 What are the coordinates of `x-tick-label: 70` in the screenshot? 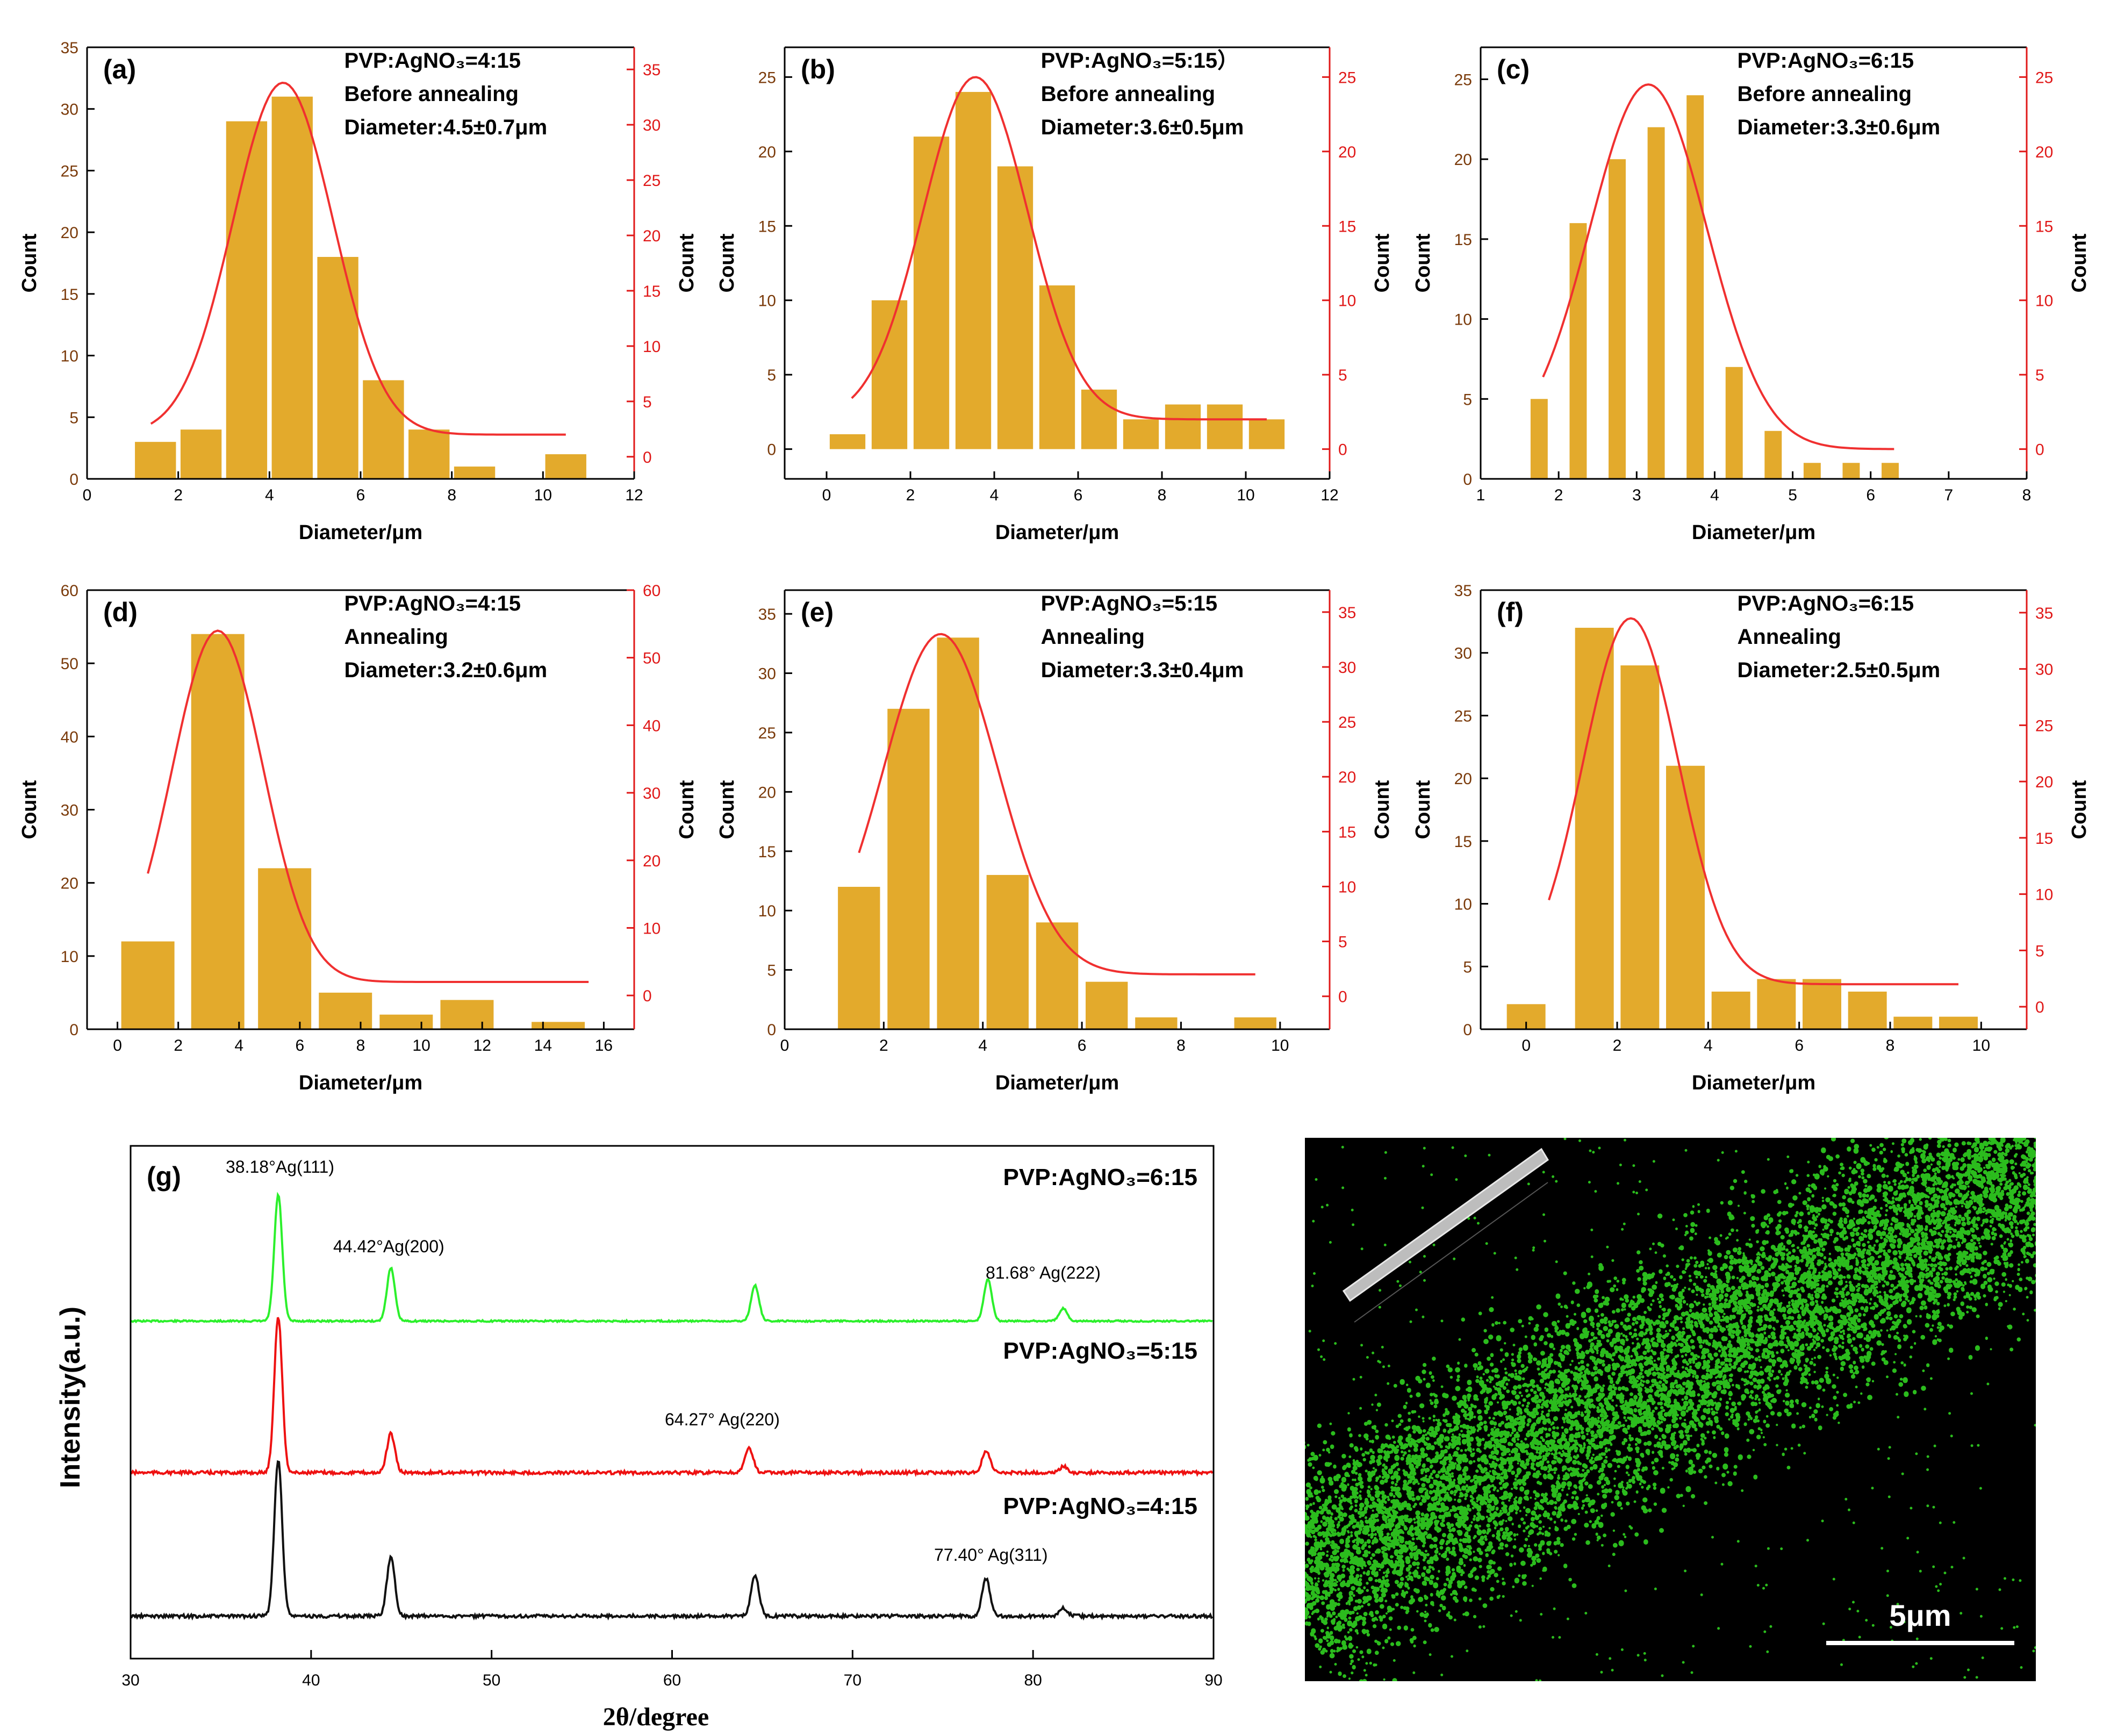 It's located at (853, 1680).